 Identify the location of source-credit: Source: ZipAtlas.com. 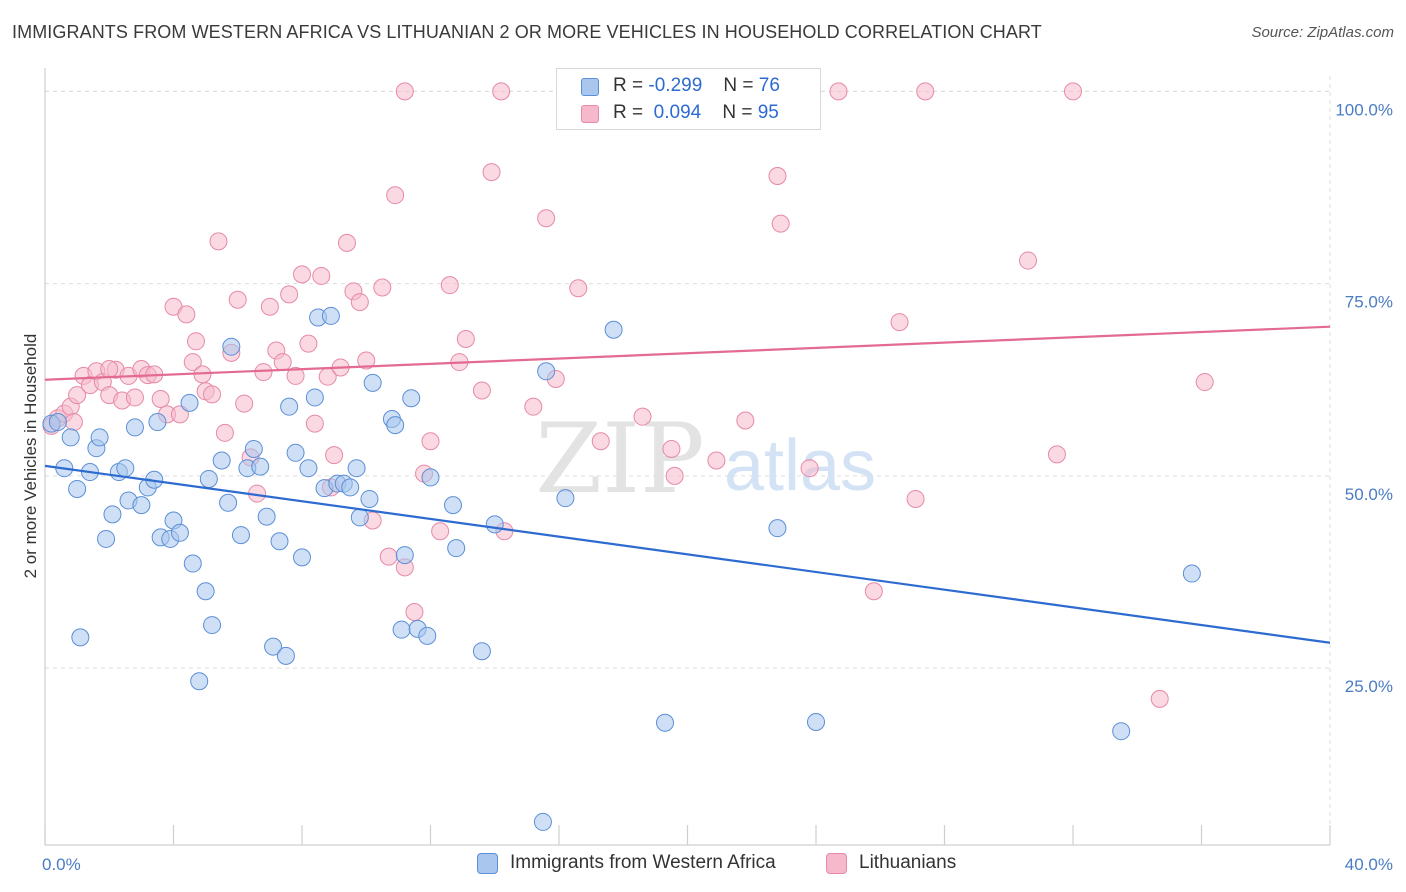
(1322, 32).